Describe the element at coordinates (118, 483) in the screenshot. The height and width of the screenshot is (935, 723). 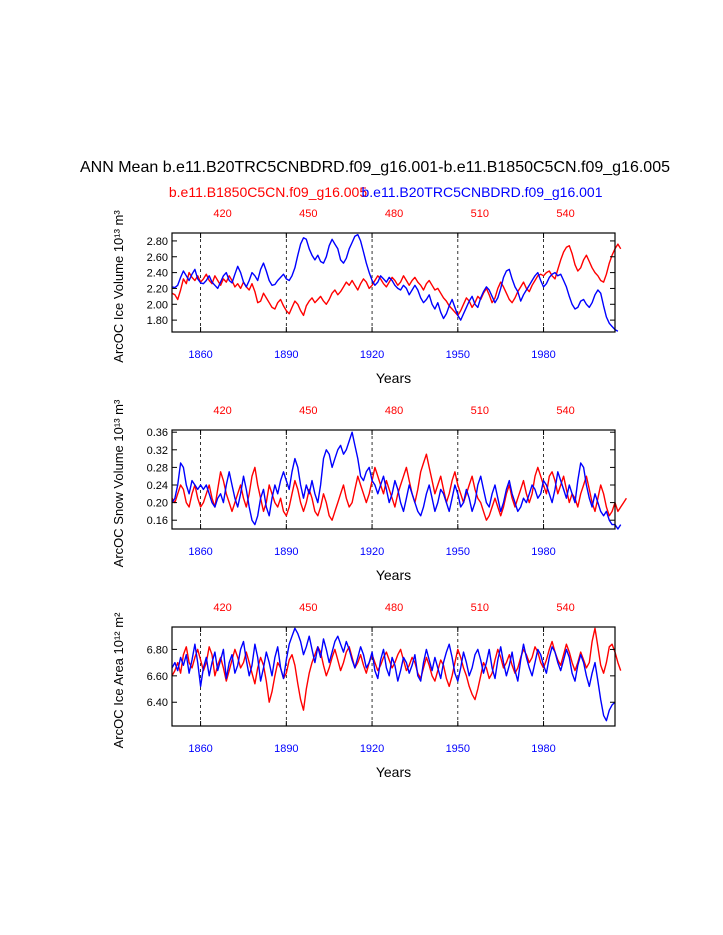
I see `y-axis-label: ArcOC Snow Volume 10¹³ m³` at that location.